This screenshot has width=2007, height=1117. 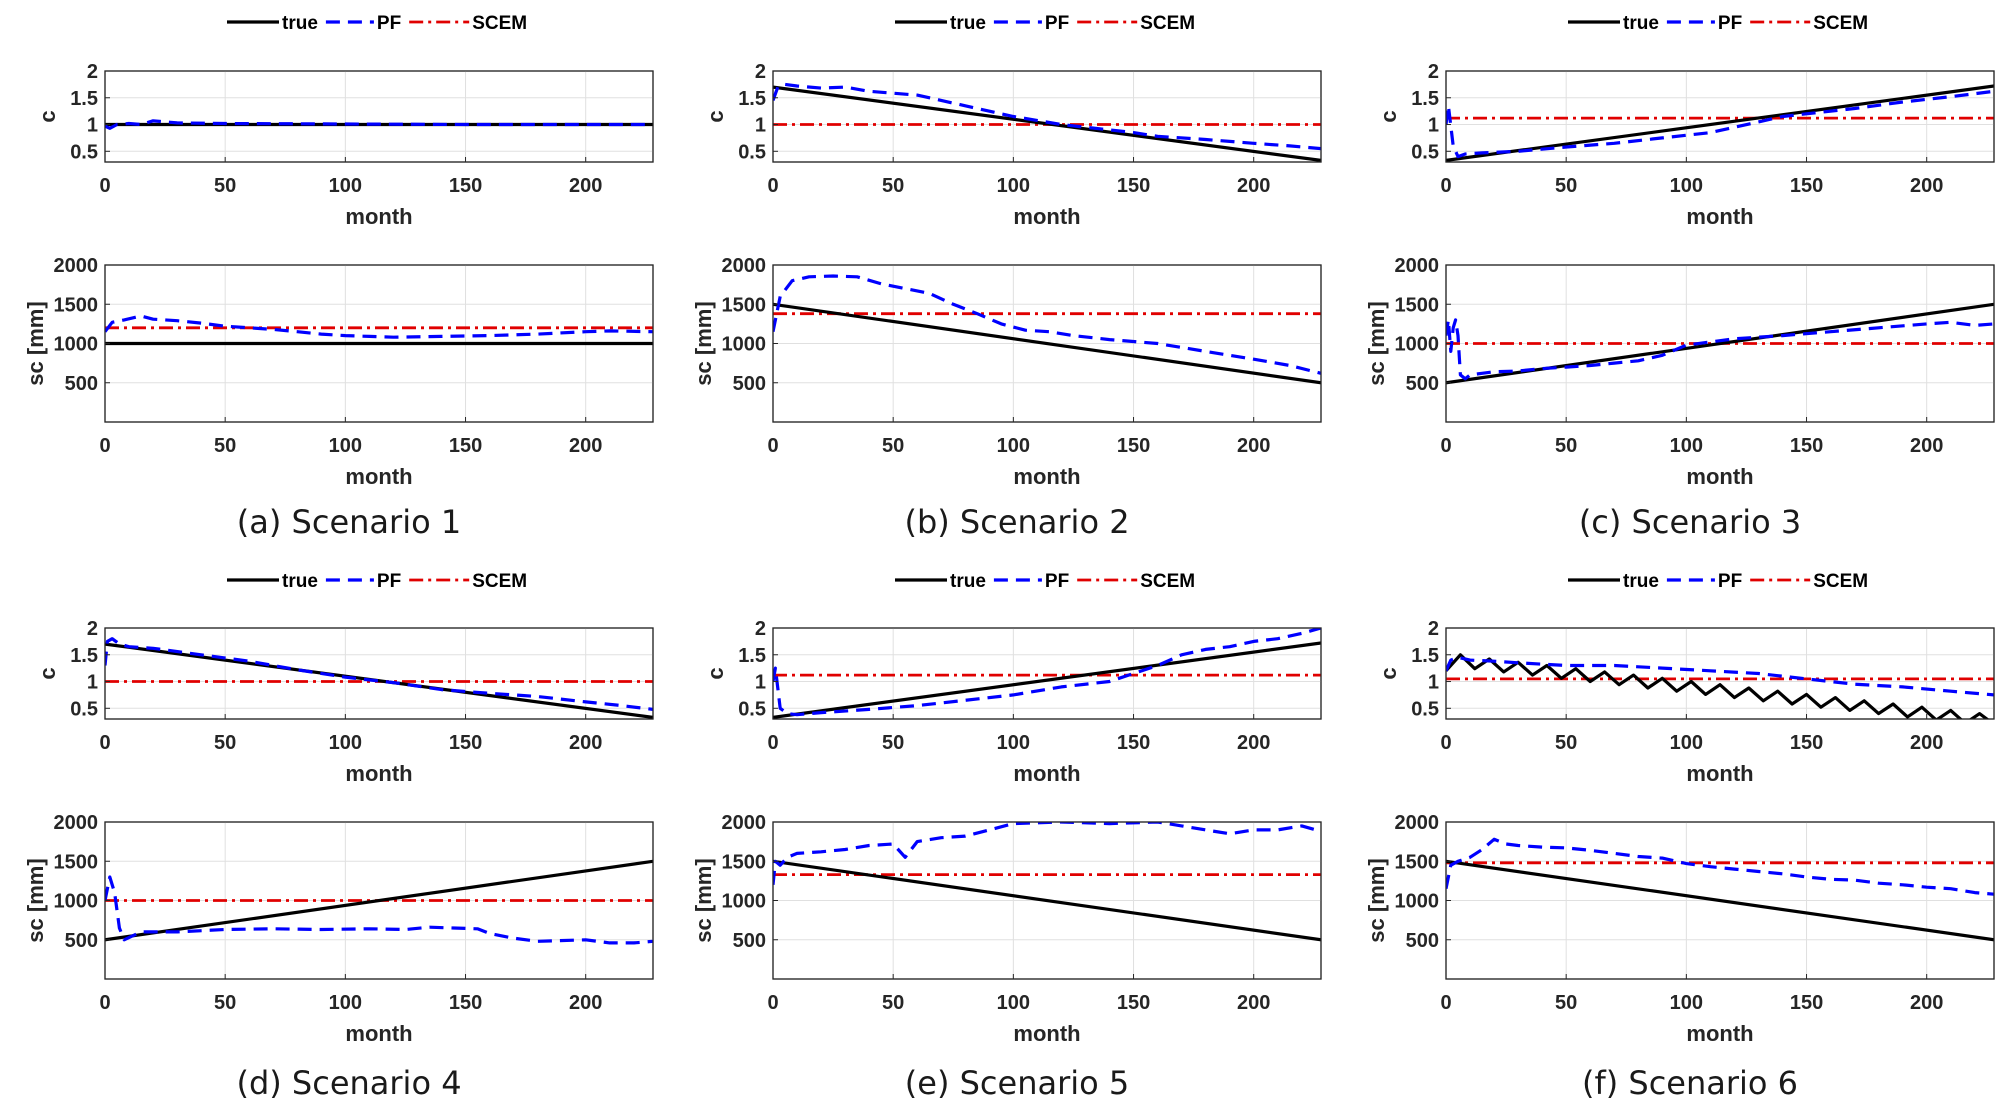 What do you see at coordinates (1719, 476) in the screenshot?
I see `s3-sc-x-axis-label: month` at bounding box center [1719, 476].